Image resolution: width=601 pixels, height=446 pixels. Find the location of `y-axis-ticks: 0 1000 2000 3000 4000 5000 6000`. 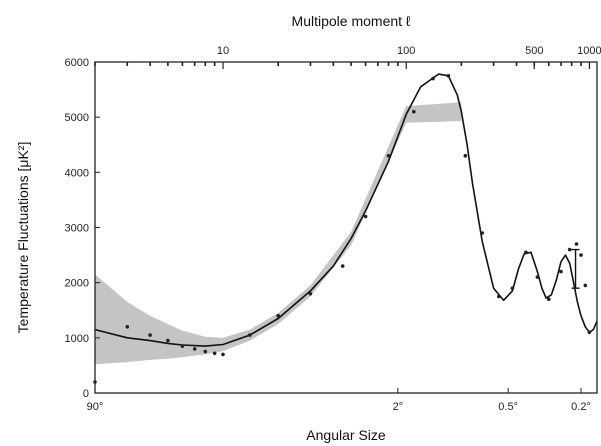

y-axis-ticks: 0 1000 2000 3000 4000 5000 6000 is located at coordinates (82, 228).